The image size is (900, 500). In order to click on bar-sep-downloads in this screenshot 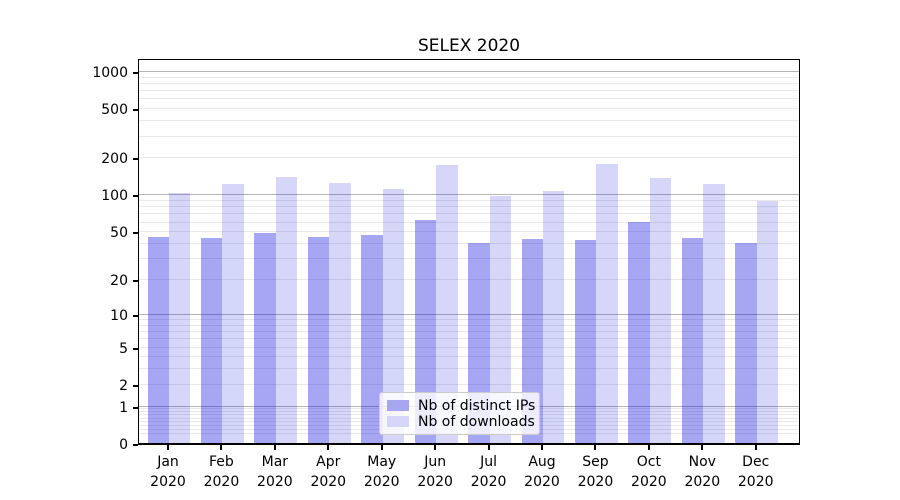, I will do `click(607, 303)`.